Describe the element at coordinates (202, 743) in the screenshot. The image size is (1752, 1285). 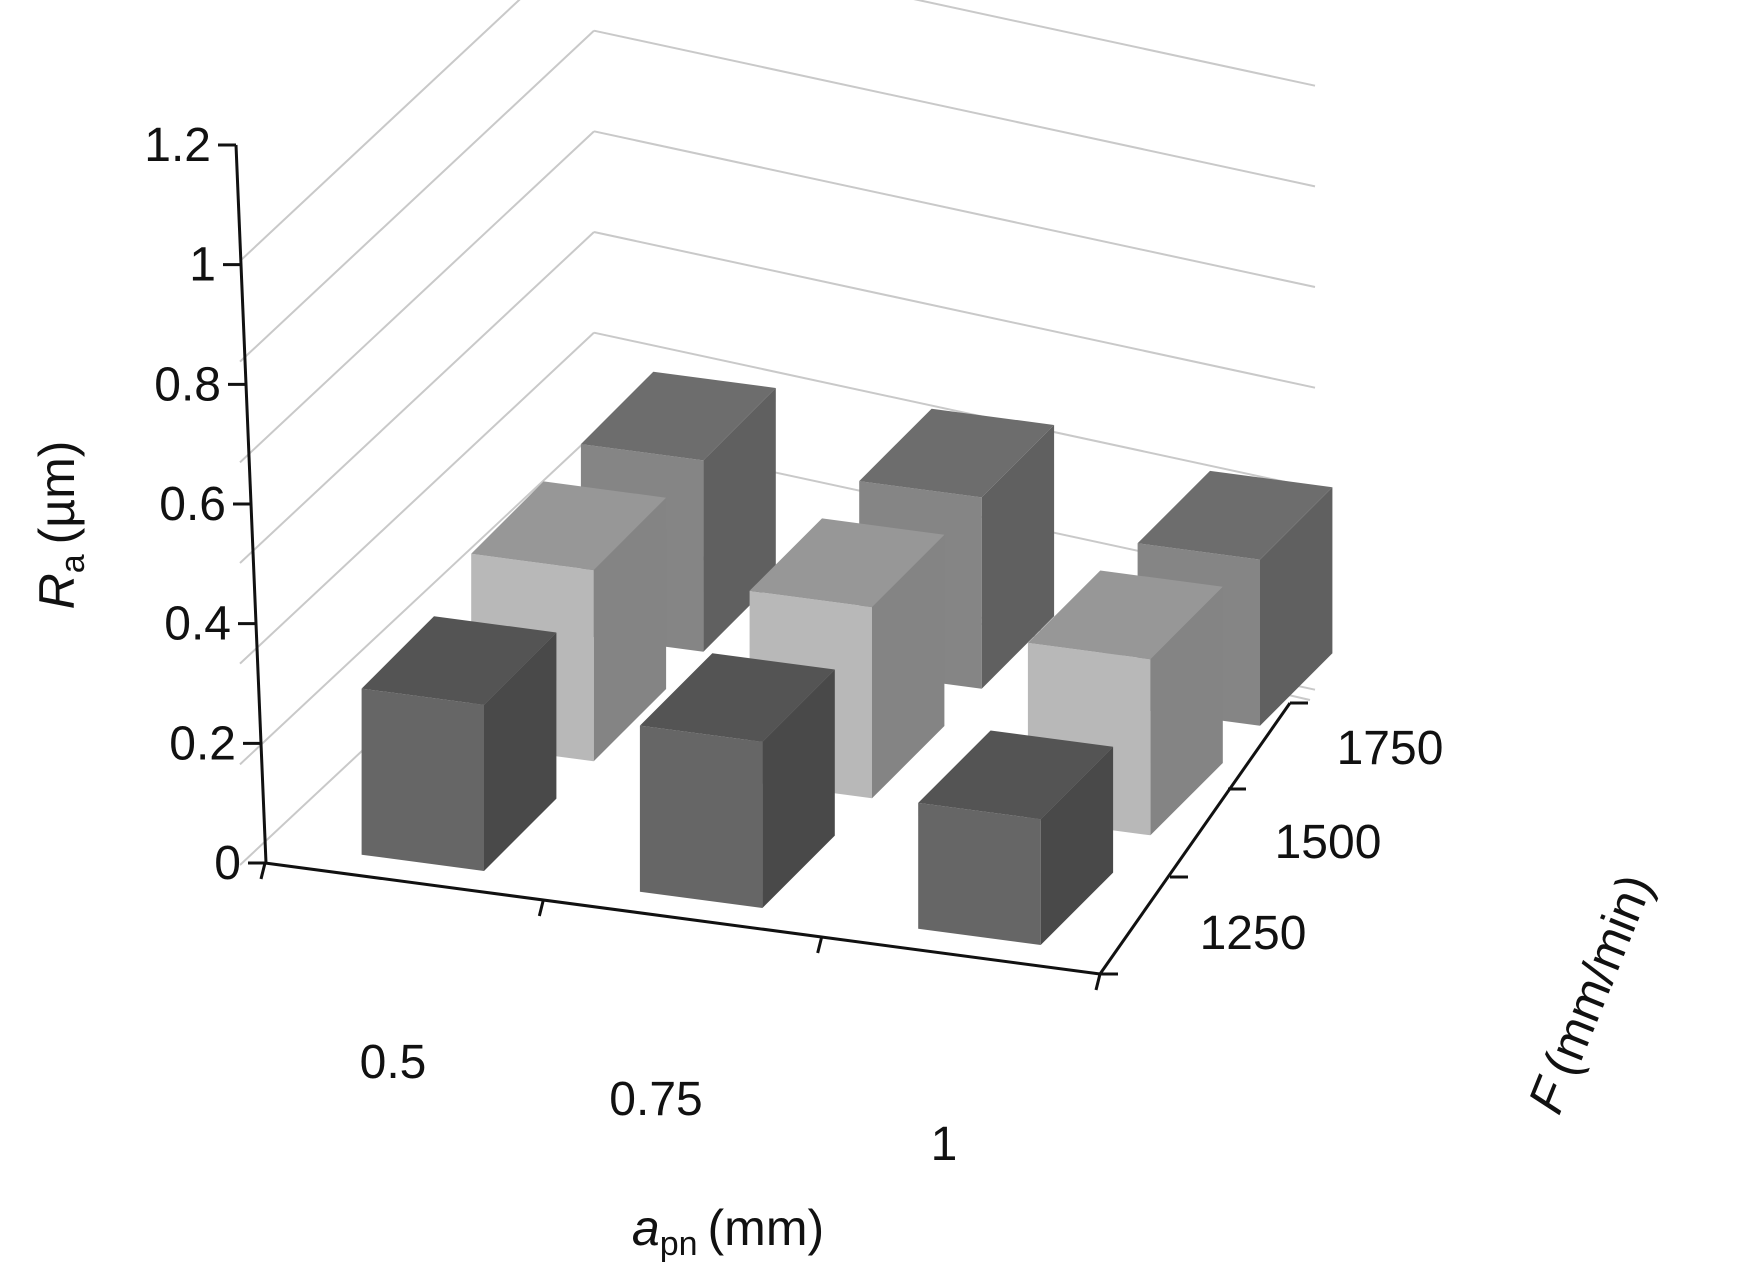
I see `y-tick-label: 0.2` at that location.